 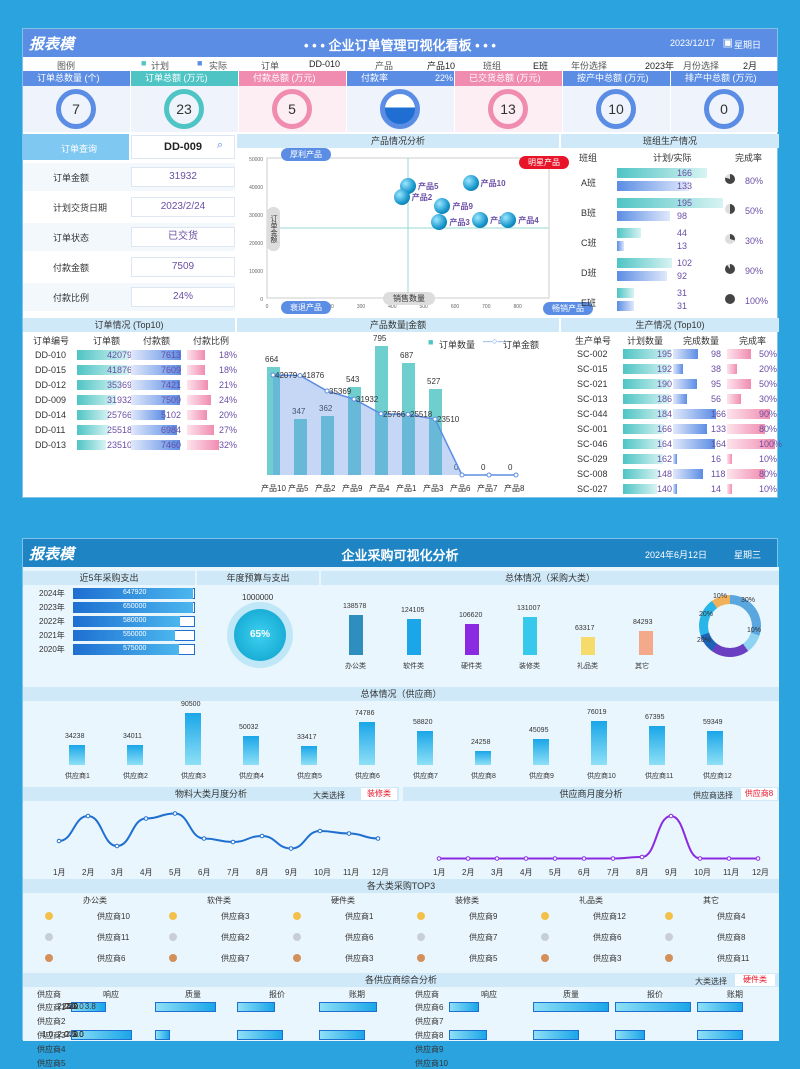 I want to click on query-label-bg, so click(x=76, y=147).